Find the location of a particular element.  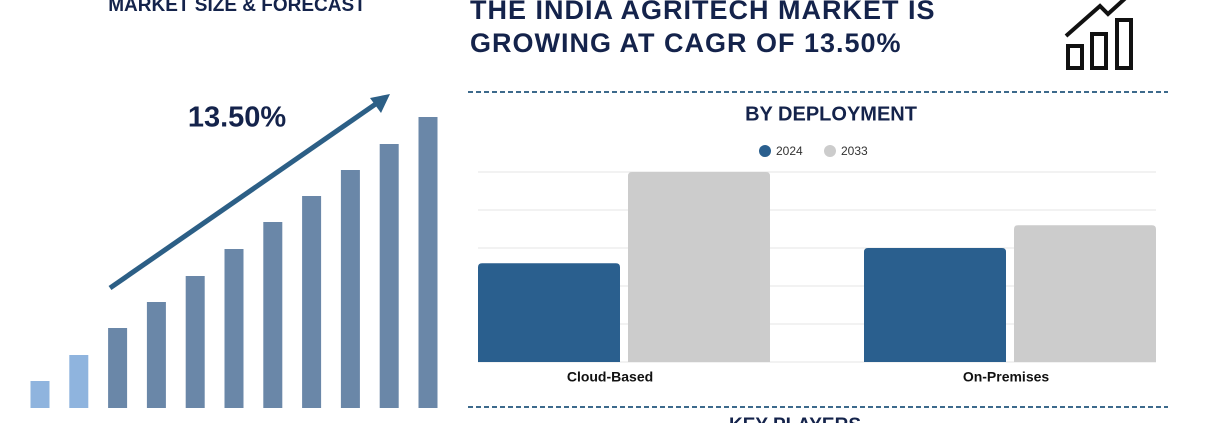

legend-label: 2033 is located at coordinates (854, 151).